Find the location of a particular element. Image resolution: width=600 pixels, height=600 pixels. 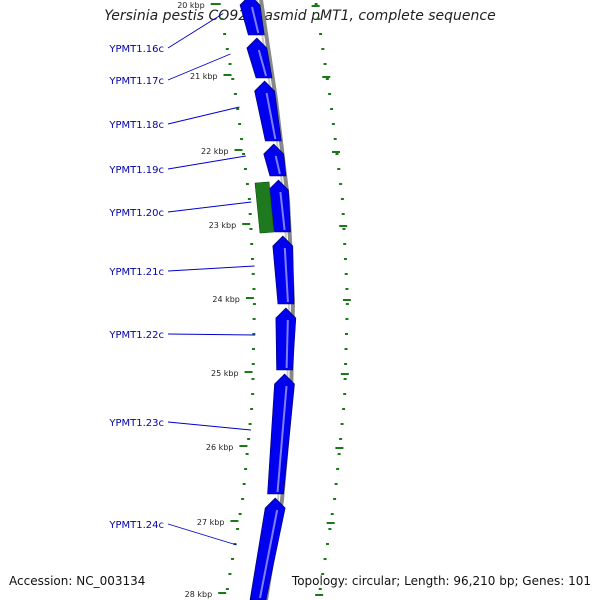

gene-arrow-YPMT1.20c is located at coordinates (279, 206).